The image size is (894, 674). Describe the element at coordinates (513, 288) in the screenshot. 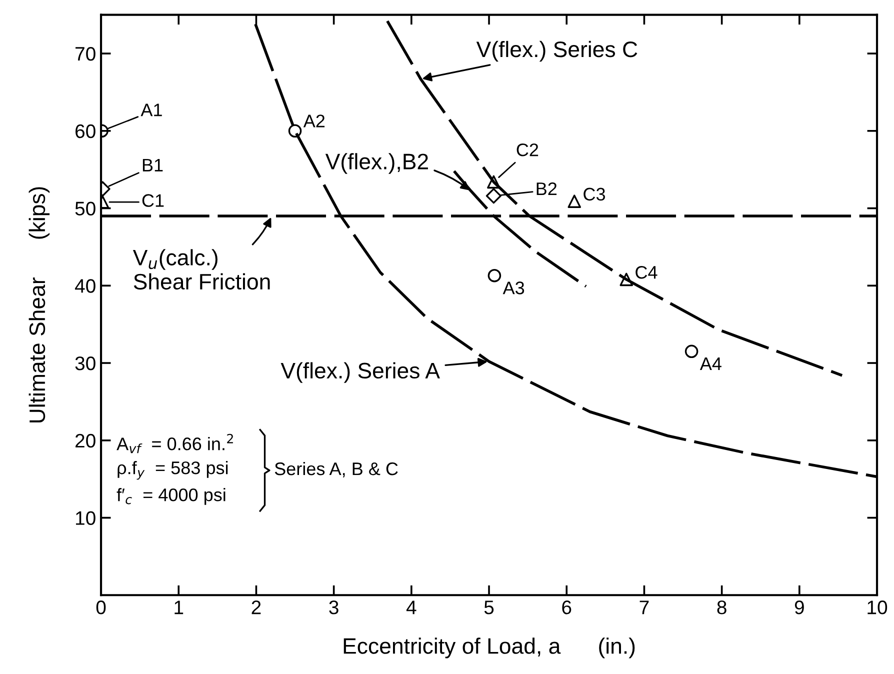

I see `annotation: A3` at that location.